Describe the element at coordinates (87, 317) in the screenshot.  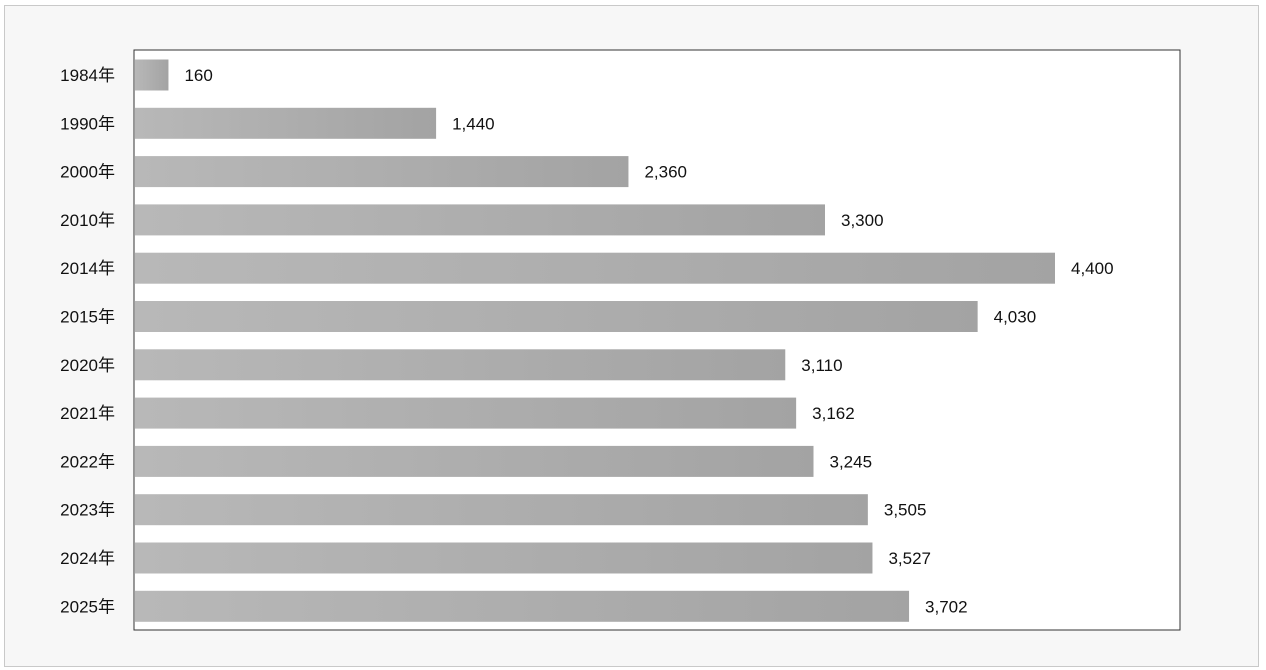
I see `category-tick-label: 2015年` at that location.